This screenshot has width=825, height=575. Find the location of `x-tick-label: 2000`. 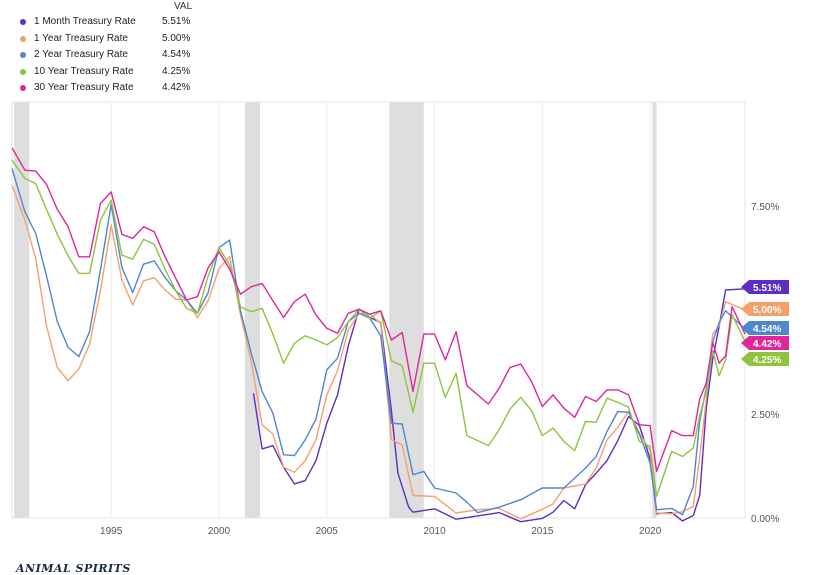

x-tick-label: 2000 is located at coordinates (219, 531).